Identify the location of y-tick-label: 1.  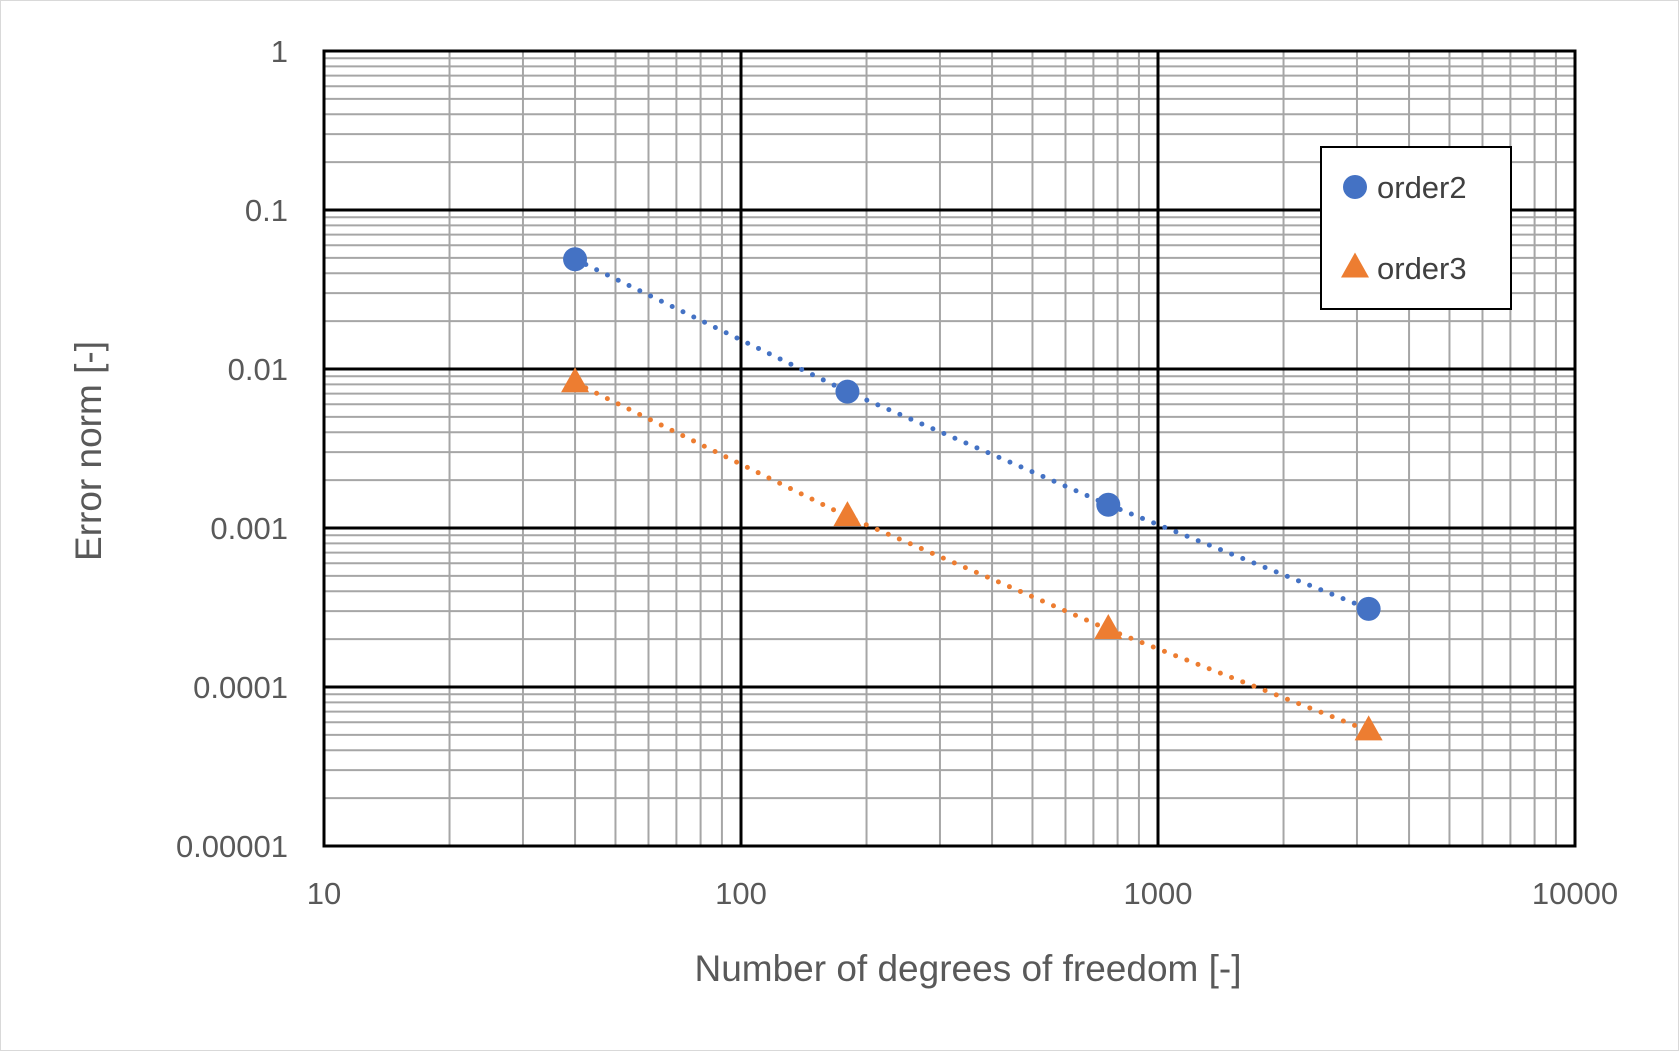
(279, 51).